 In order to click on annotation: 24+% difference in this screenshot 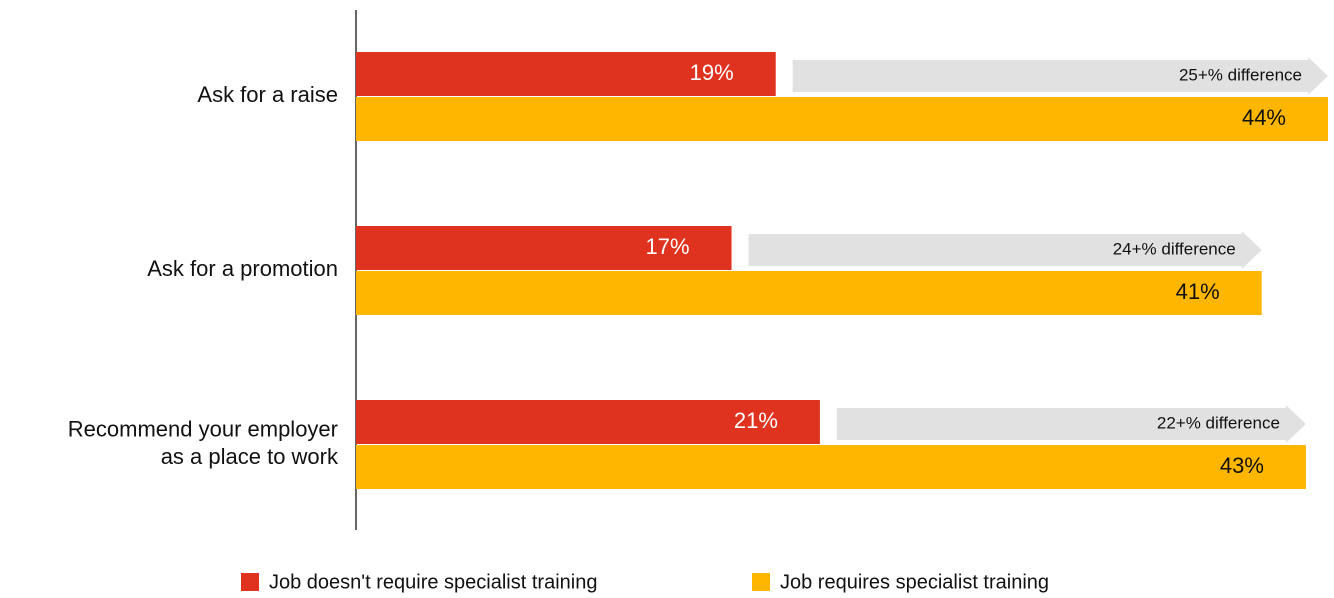, I will do `click(1174, 248)`.